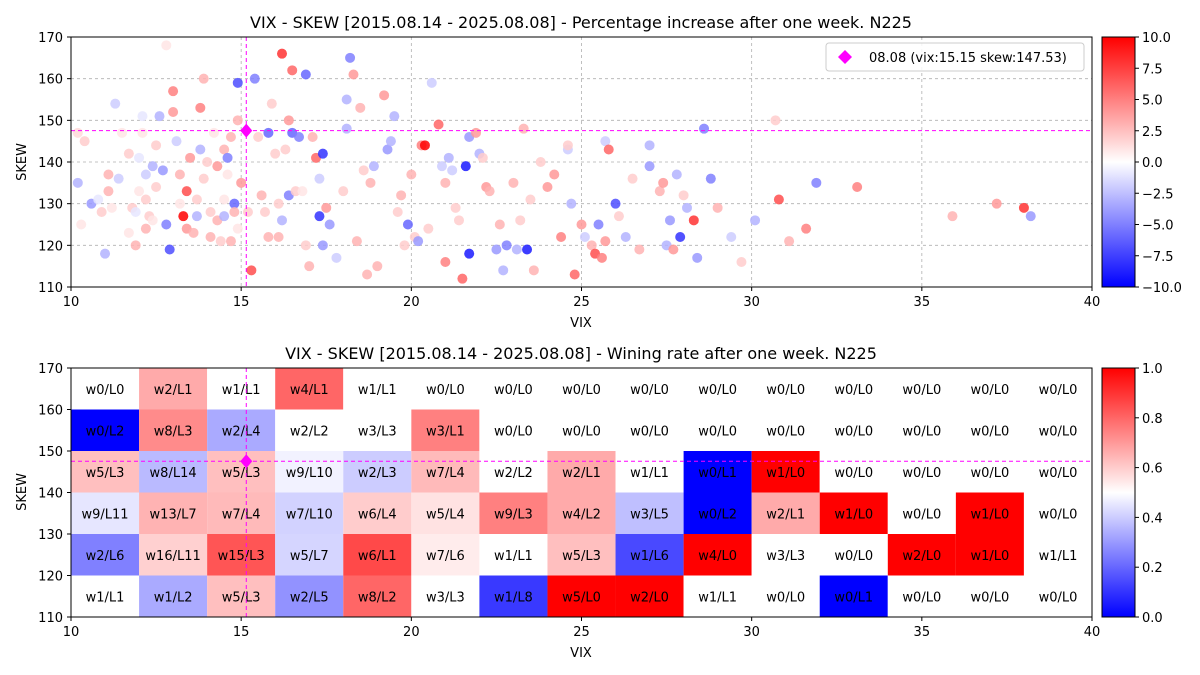  What do you see at coordinates (71, 302) in the screenshot?
I see `x-tick-label: 10` at bounding box center [71, 302].